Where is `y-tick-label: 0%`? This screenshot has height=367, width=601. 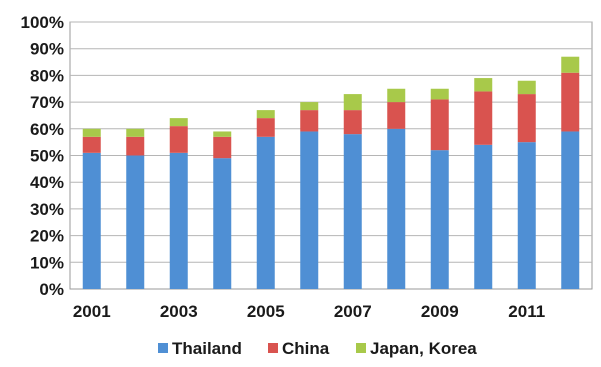 y-tick-label: 0% is located at coordinates (51, 289).